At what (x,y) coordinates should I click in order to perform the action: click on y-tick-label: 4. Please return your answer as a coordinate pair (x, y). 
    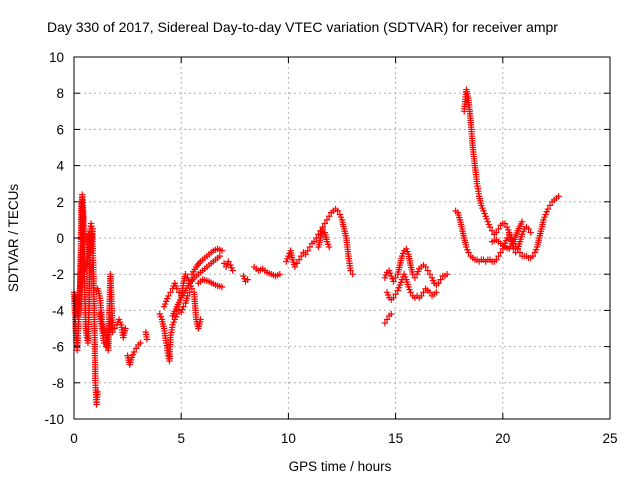
    Looking at the image, I should click on (60, 166).